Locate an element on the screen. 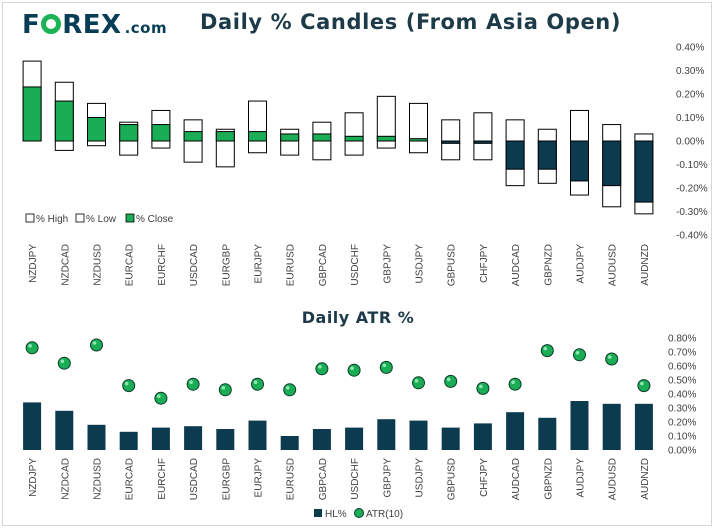  candles-category-label: AUDJPY is located at coordinates (581, 264).